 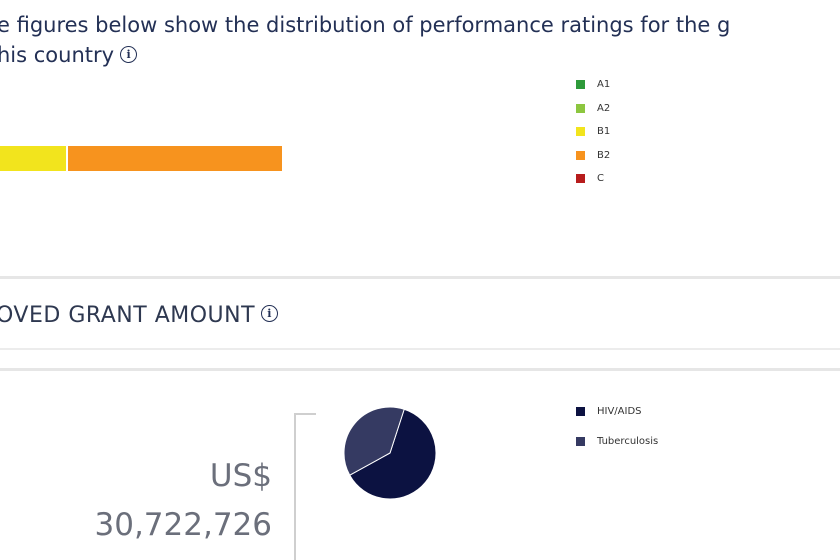 I want to click on grant-amount: US$ 30,722,726, so click(x=184, y=501).